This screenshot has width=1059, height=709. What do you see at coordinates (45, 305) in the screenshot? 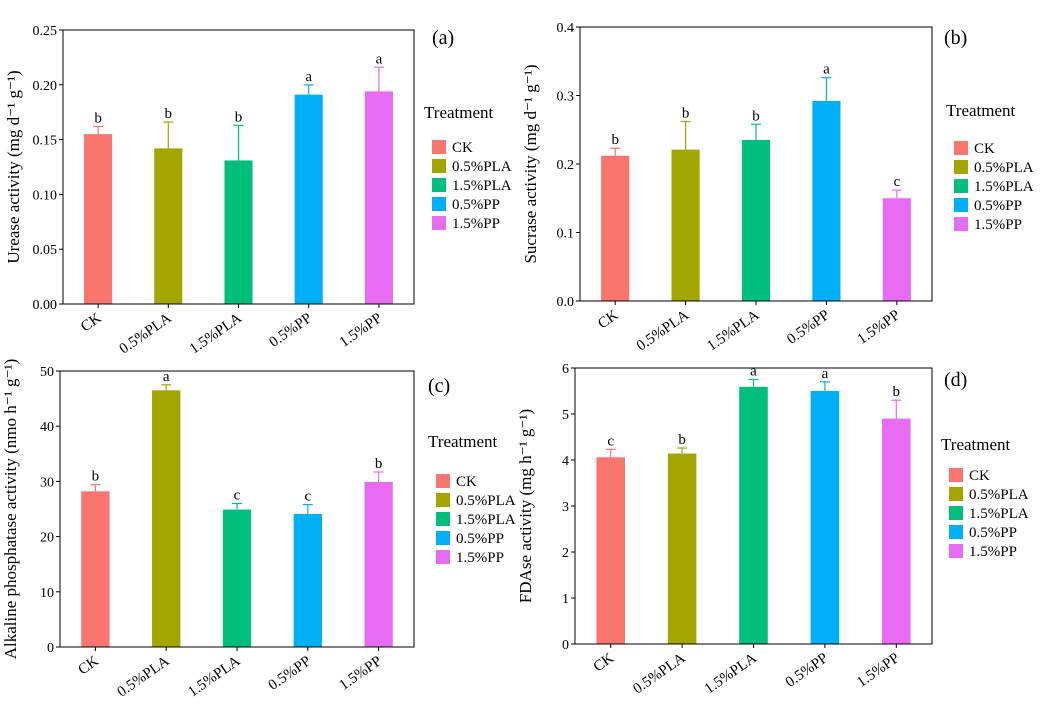
I see `y-tick-label: 0.00` at bounding box center [45, 305].